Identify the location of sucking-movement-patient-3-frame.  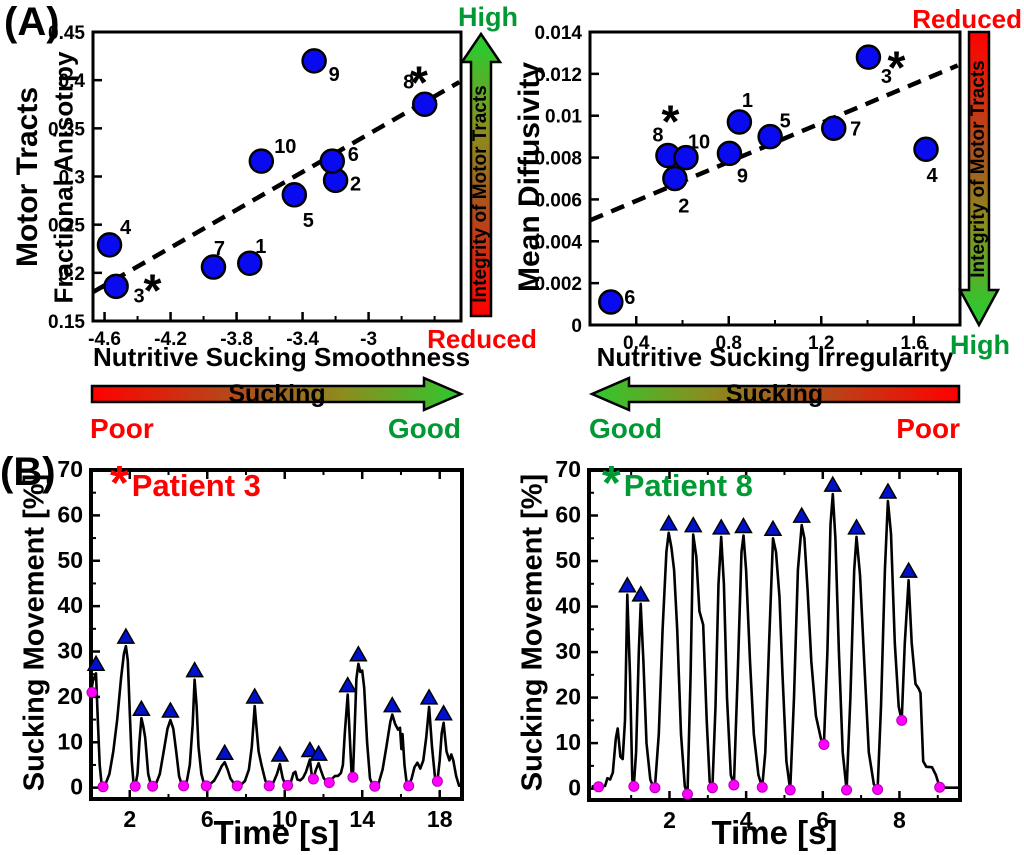
(276, 634).